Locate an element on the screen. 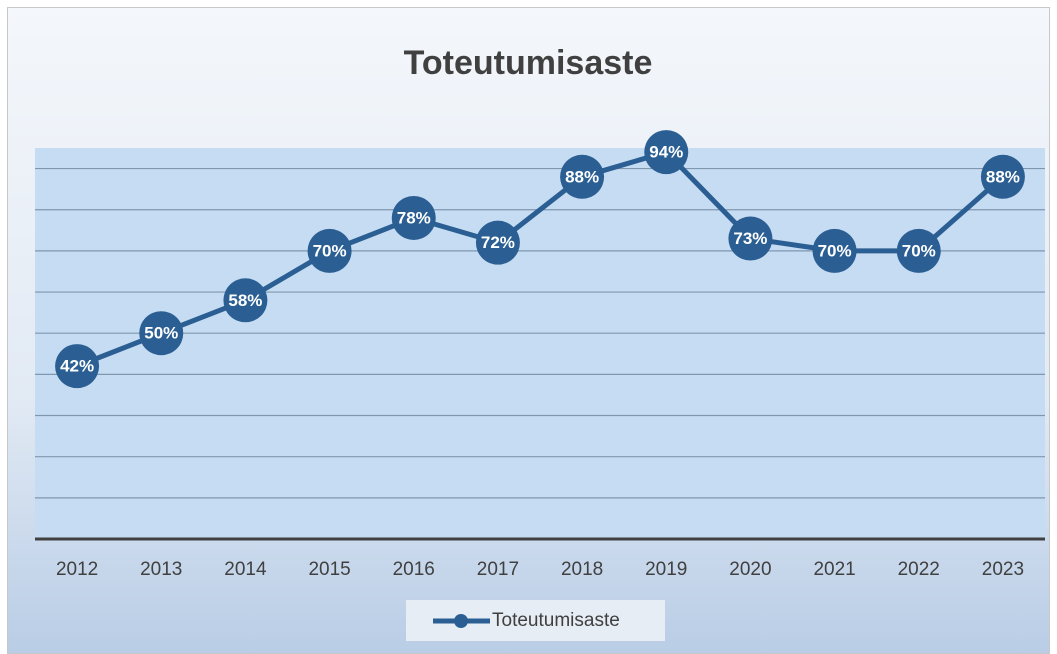  data-label: 94% is located at coordinates (666, 152).